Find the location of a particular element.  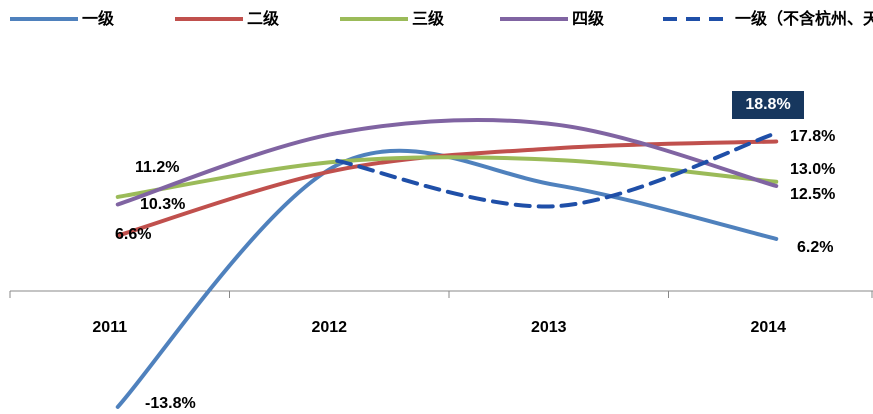

series-line is located at coordinates (557, 170).